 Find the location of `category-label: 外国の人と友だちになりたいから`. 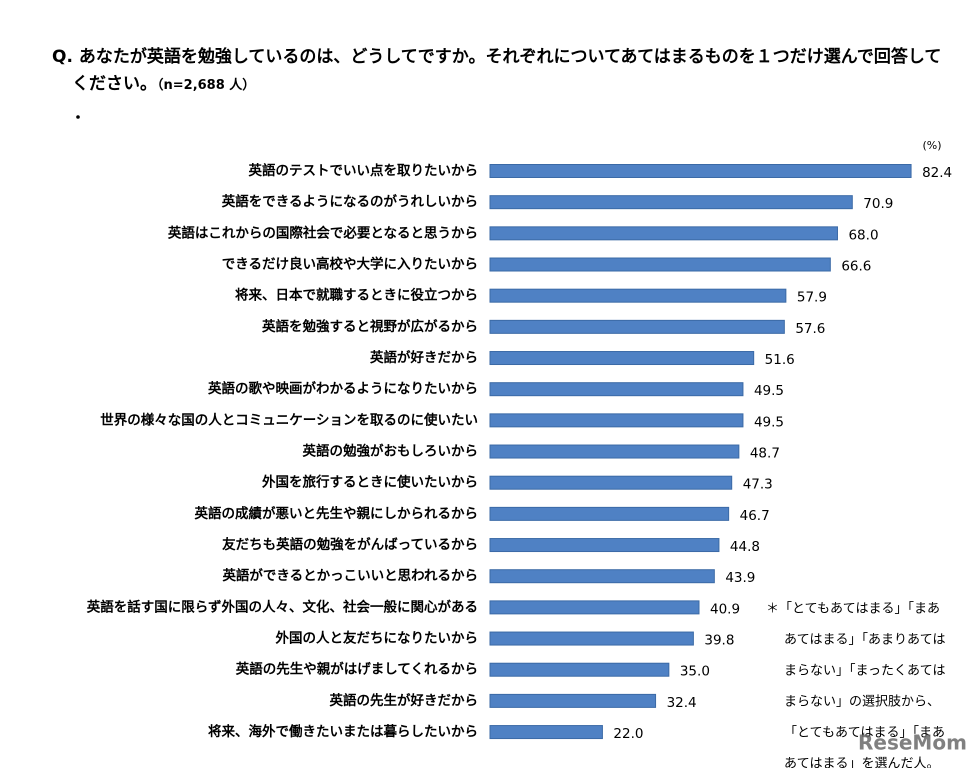

category-label: 外国の人と友だちになりたいから is located at coordinates (377, 638).